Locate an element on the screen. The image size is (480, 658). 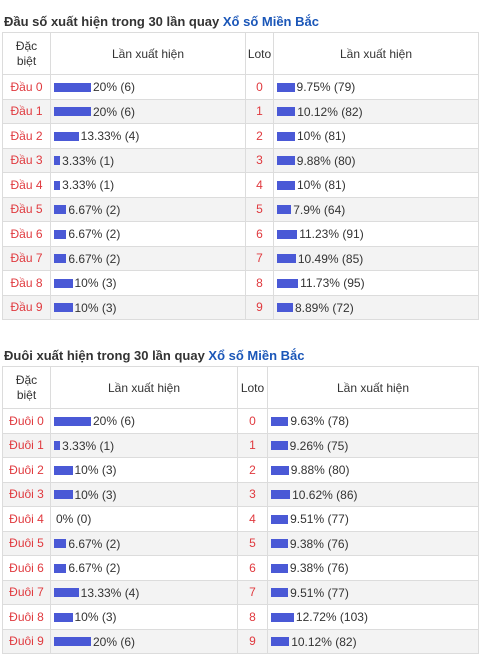
row-label: Đuôi 5 is located at coordinates (26, 543).